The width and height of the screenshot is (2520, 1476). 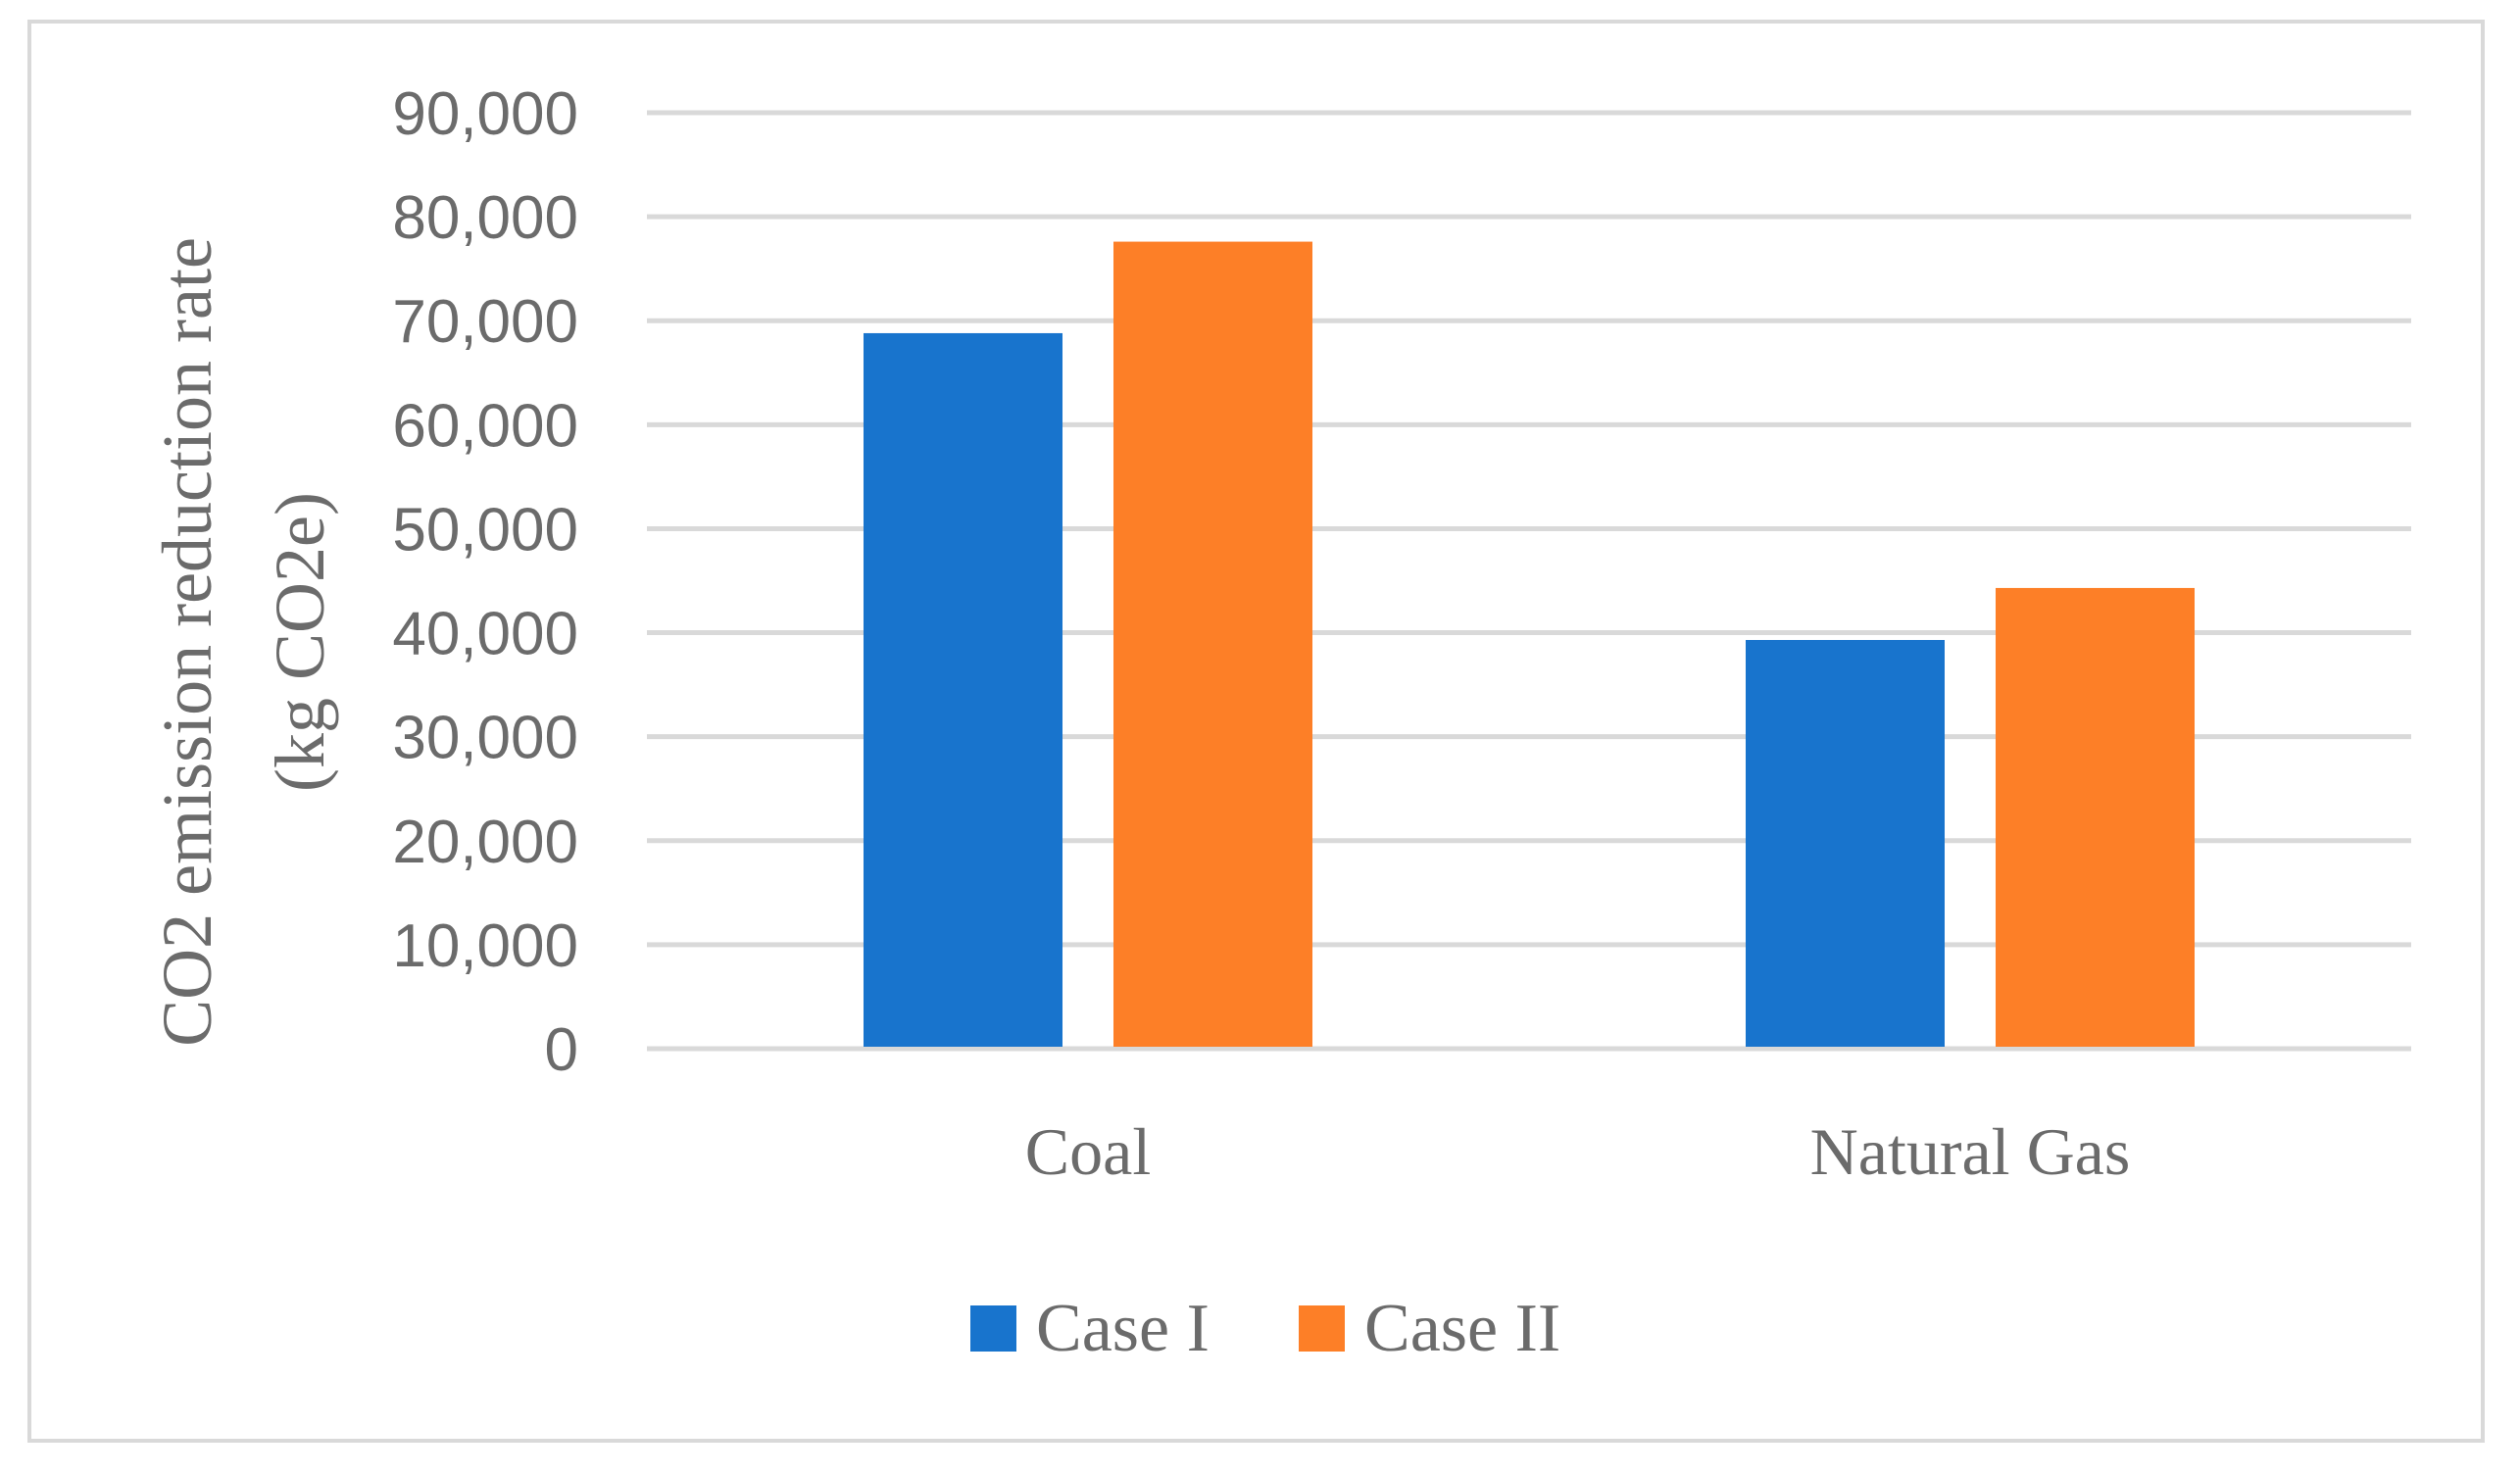 What do you see at coordinates (2095, 817) in the screenshot?
I see `bar-natural-gas-case-ii` at bounding box center [2095, 817].